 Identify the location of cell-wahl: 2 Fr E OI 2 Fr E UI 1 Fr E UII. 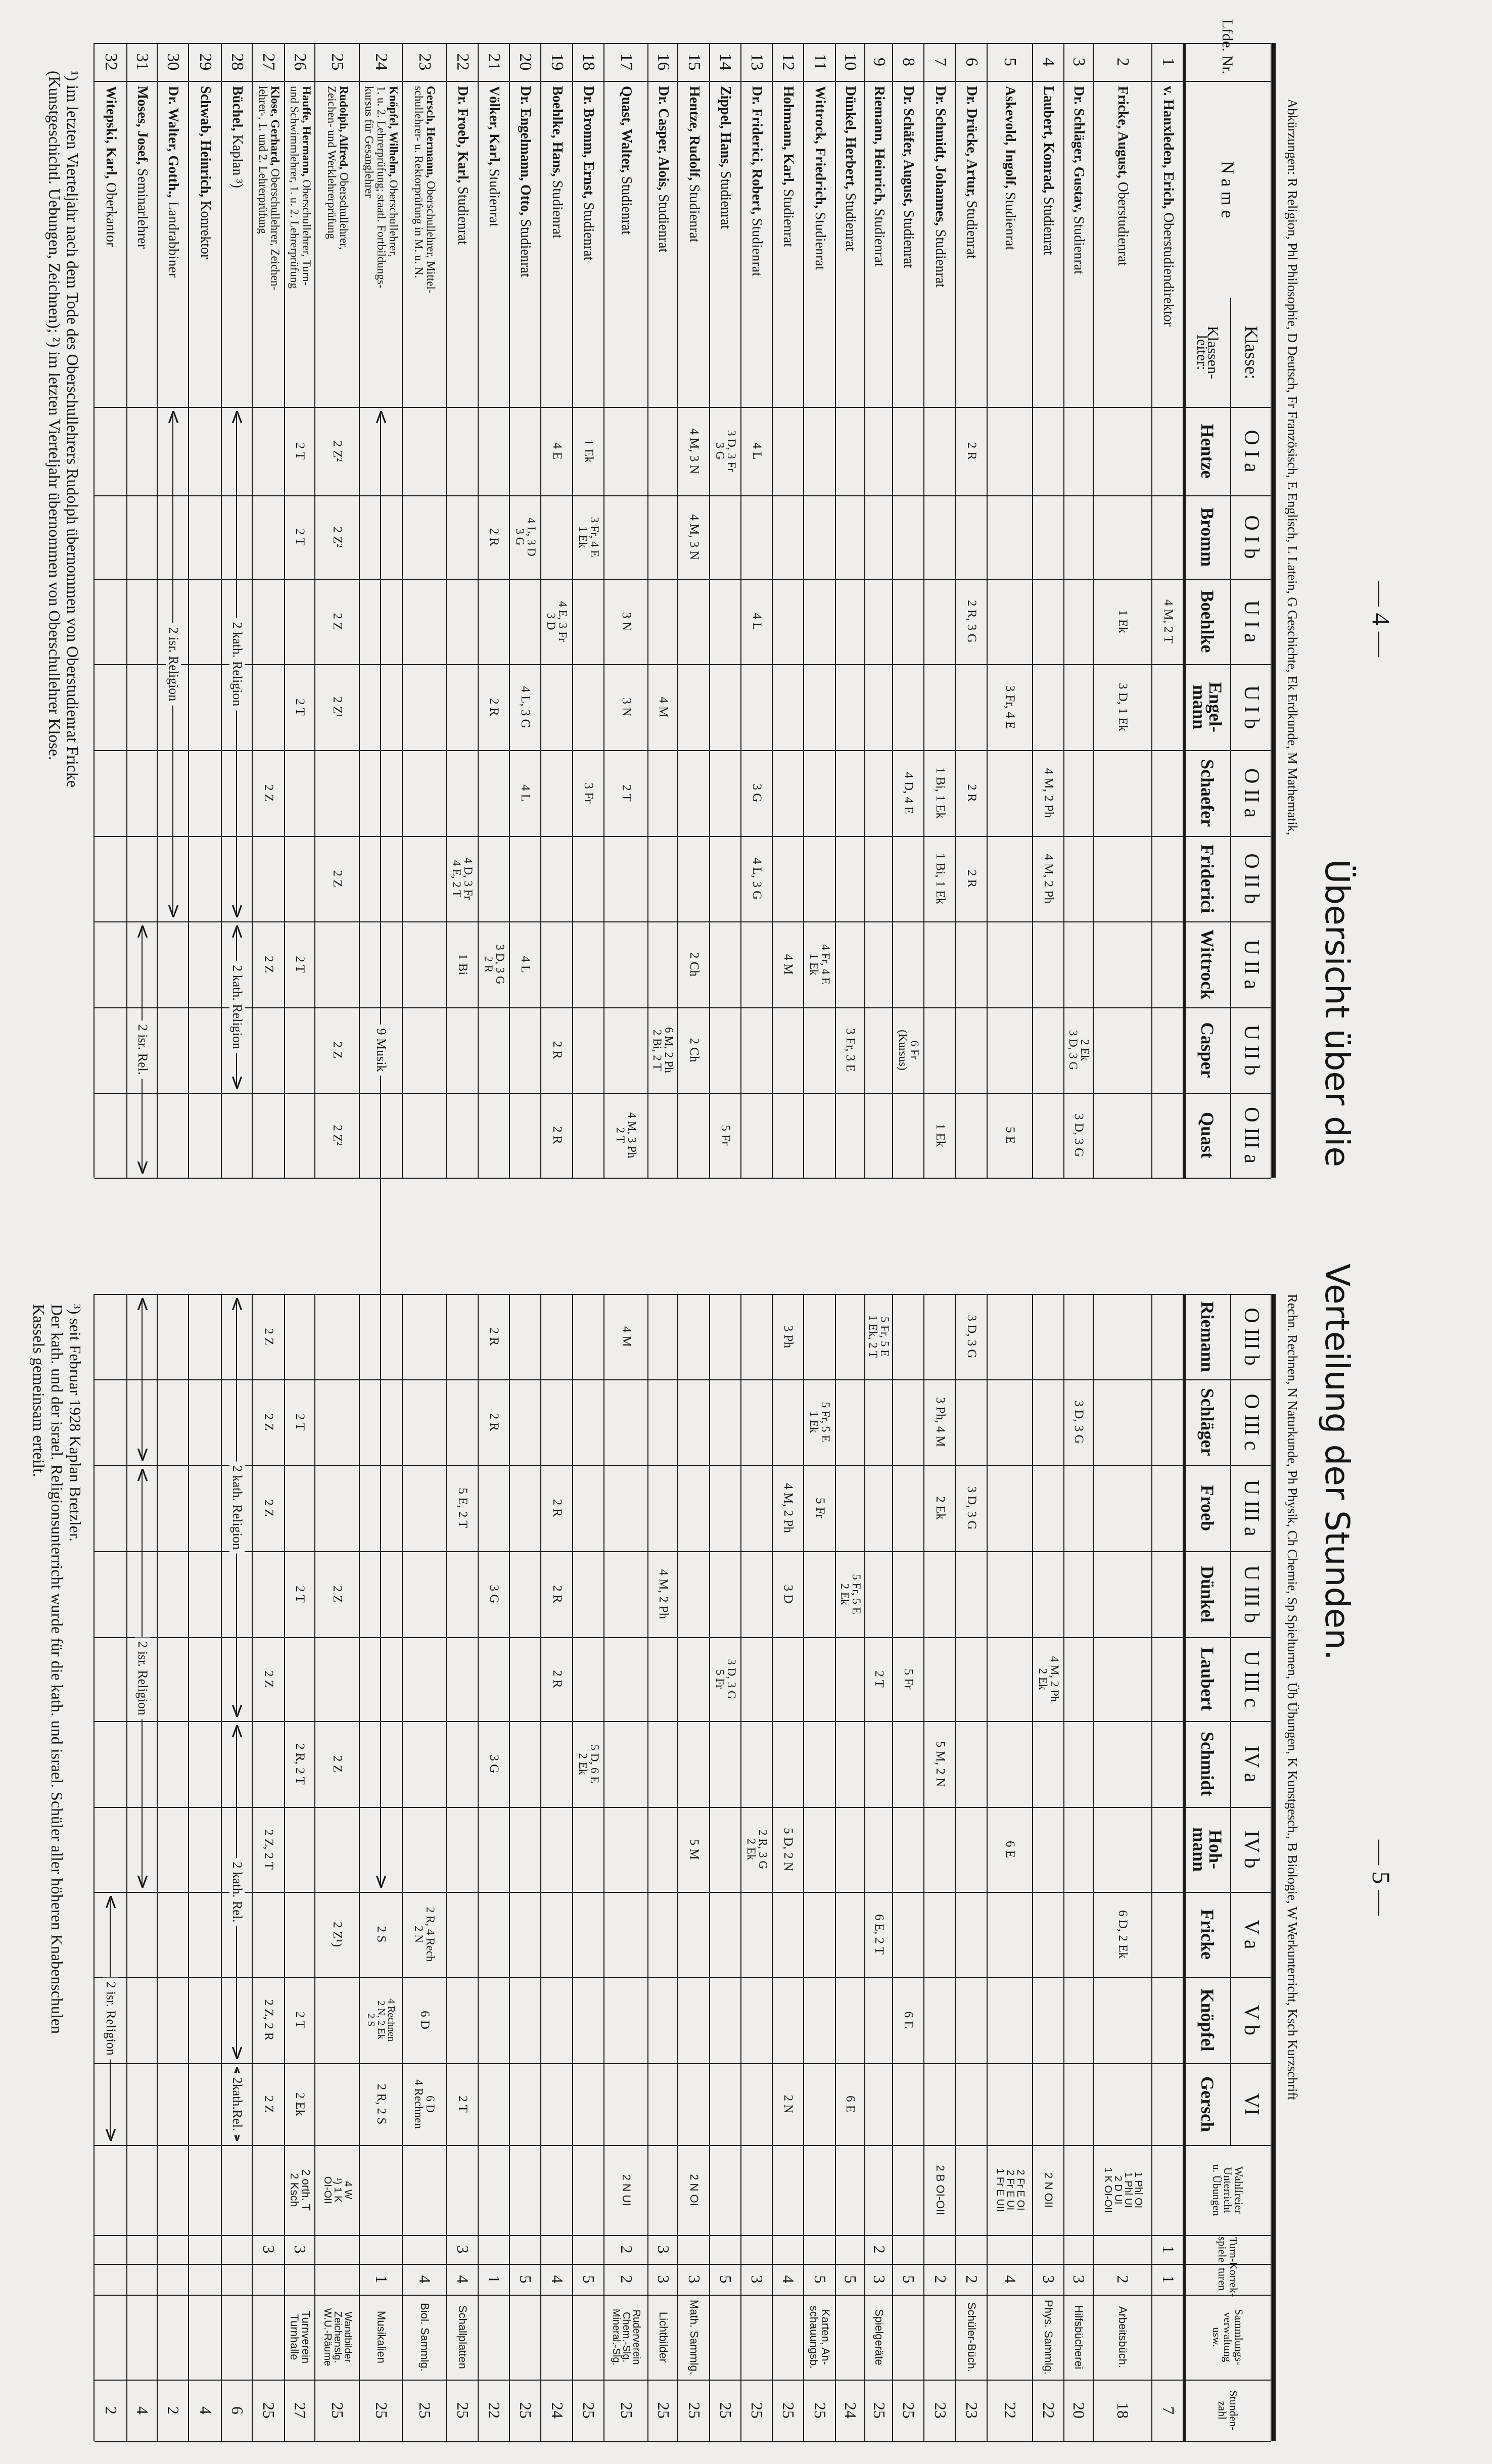
(1011, 2190).